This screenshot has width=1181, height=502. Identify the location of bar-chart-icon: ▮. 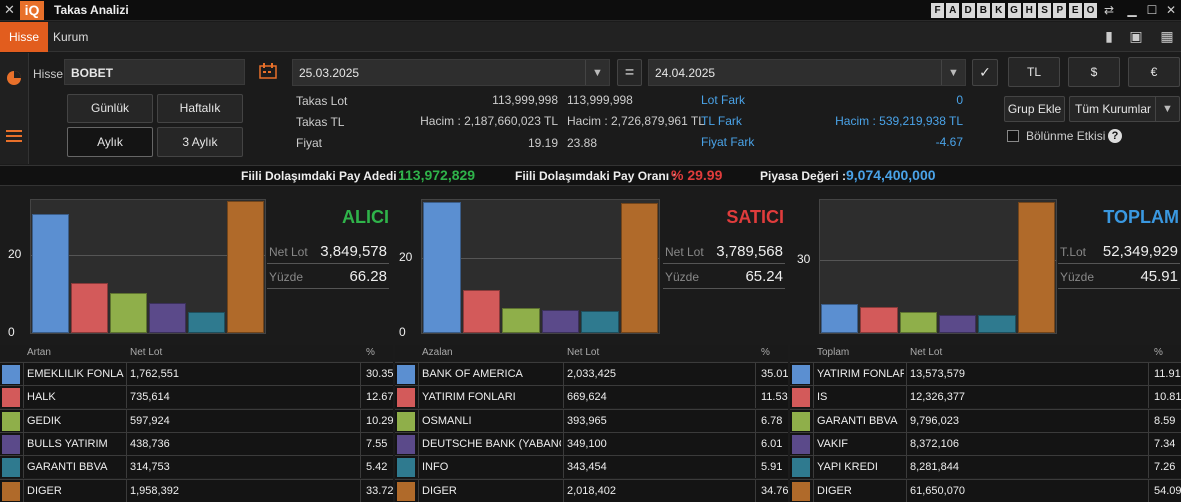
(1109, 36).